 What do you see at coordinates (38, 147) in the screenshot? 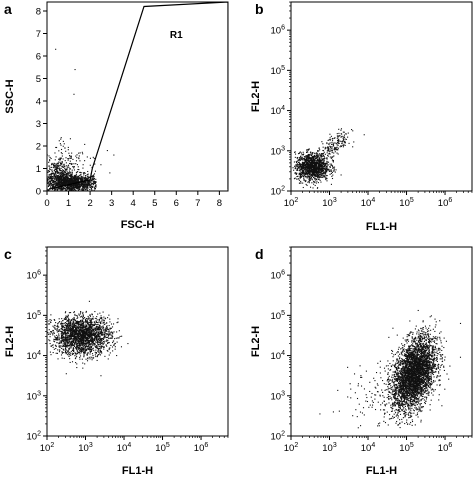
I see `y-tick-label: 2` at bounding box center [38, 147].